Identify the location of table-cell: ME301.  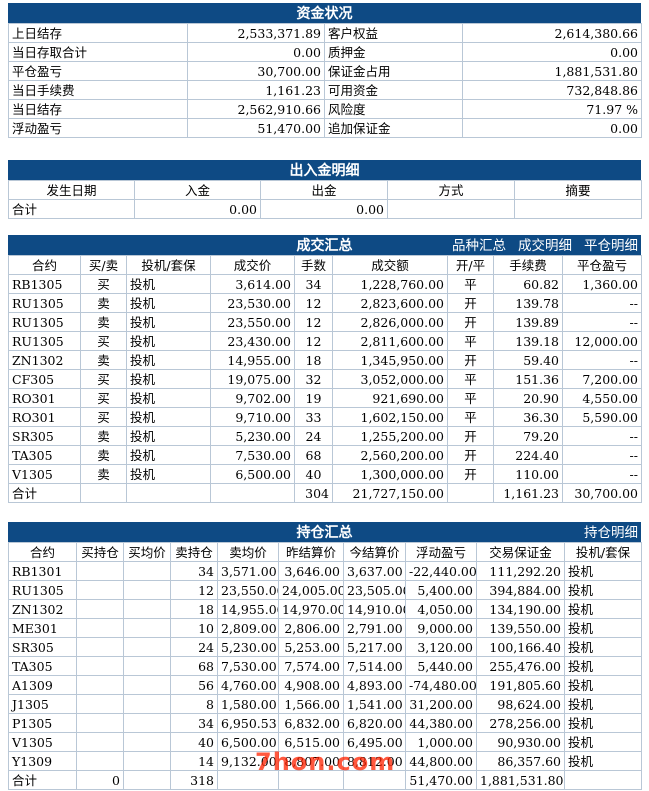
(42, 628).